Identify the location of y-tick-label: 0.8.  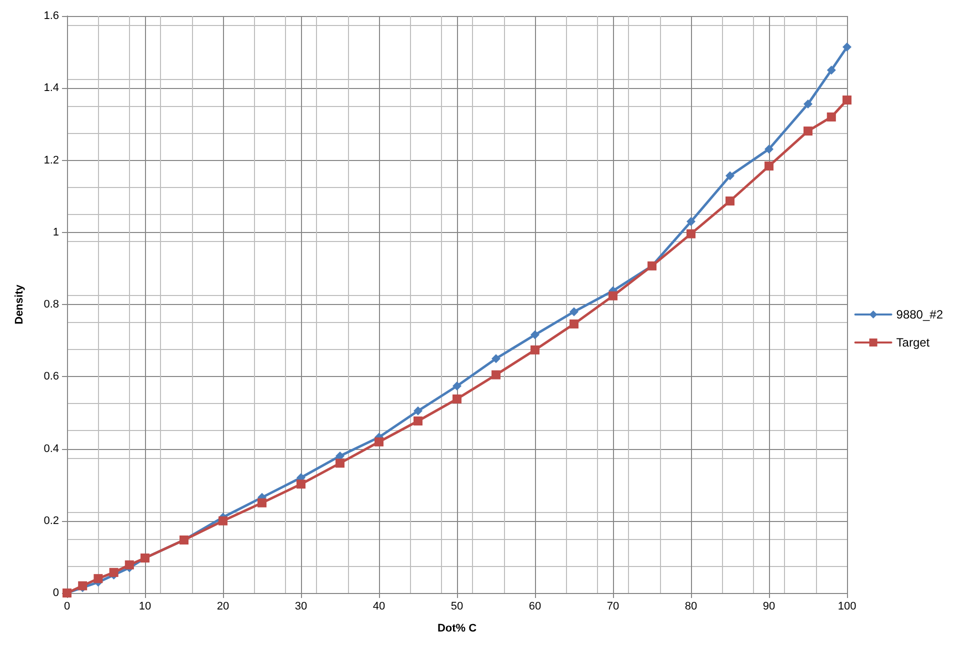
(51, 304).